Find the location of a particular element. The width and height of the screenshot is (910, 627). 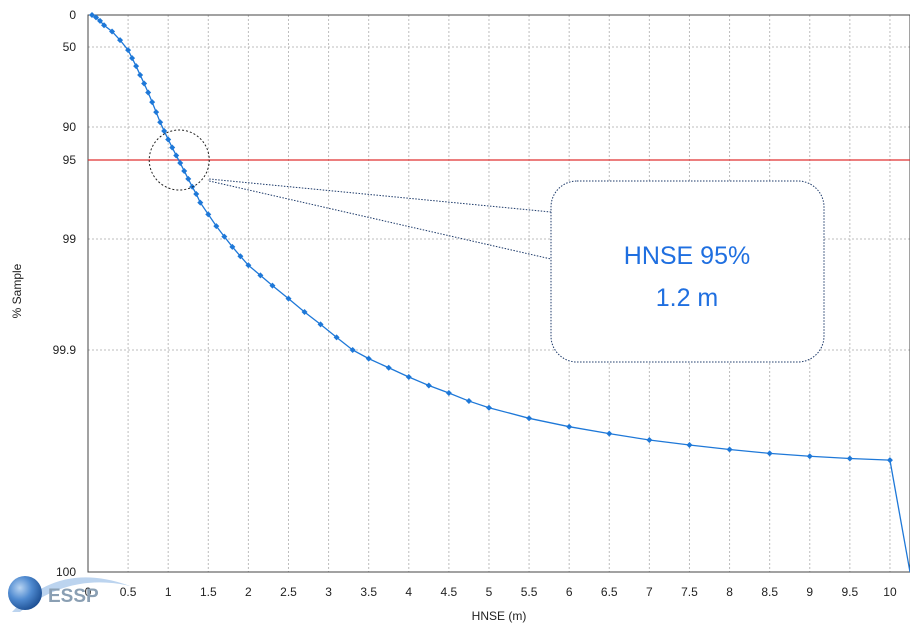

logo-text: ESSP is located at coordinates (73, 596).